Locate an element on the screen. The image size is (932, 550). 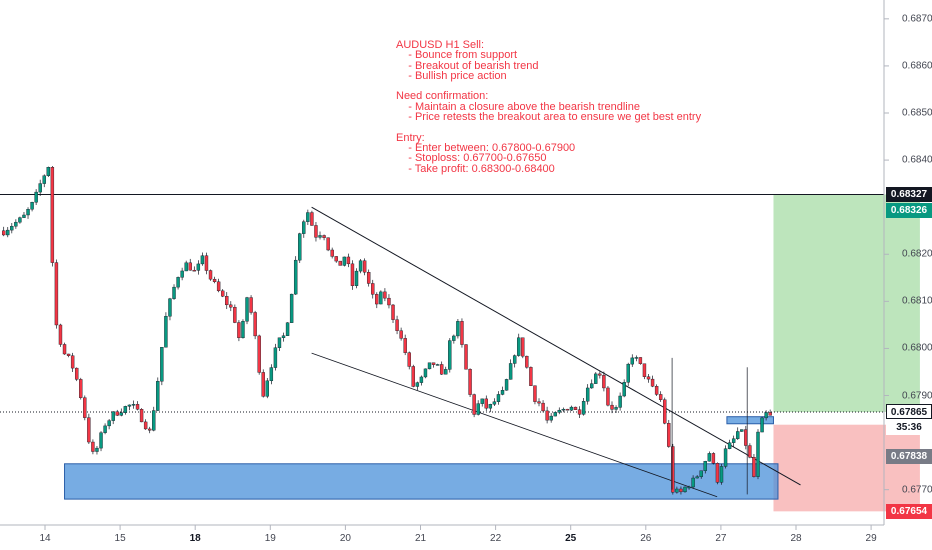
price-tag: 0.68327 is located at coordinates (909, 194).